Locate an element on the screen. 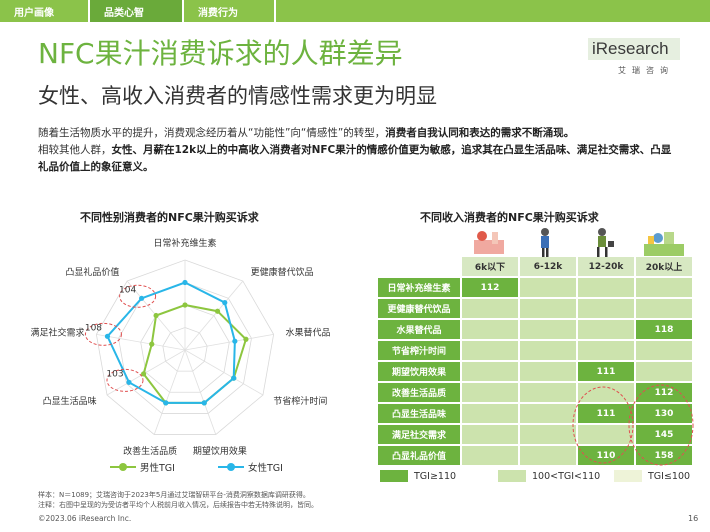 Image resolution: width=710 pixels, height=532 pixels. copyright: ©2023.06 iResearch Inc. is located at coordinates (85, 518).